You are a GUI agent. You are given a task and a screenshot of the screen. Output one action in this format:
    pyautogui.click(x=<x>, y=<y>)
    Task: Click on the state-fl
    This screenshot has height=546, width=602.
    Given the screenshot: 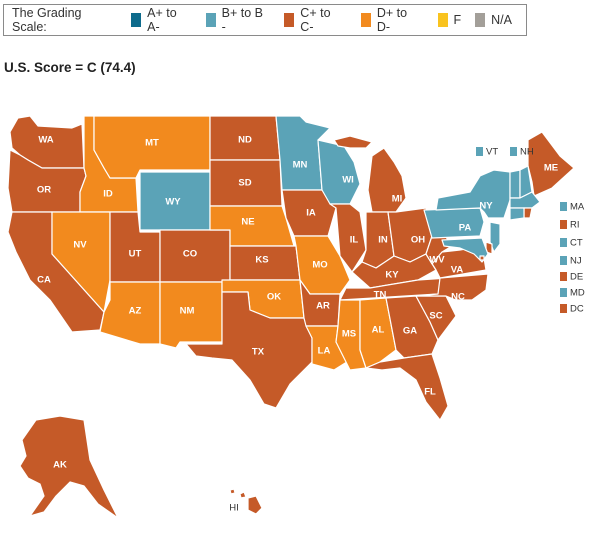 What is the action you would take?
    pyautogui.click(x=407, y=387)
    